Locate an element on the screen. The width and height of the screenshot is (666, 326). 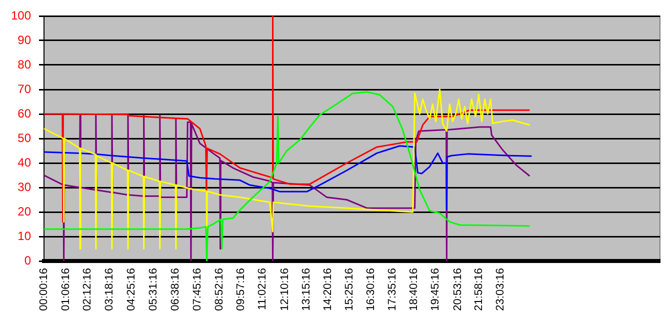
x-tick-label: 15:25:16 is located at coordinates (349, 289).